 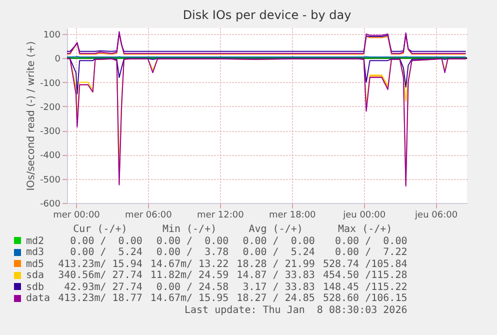 What do you see at coordinates (50, 205) in the screenshot?
I see `y-tick-label: -600` at bounding box center [50, 205].